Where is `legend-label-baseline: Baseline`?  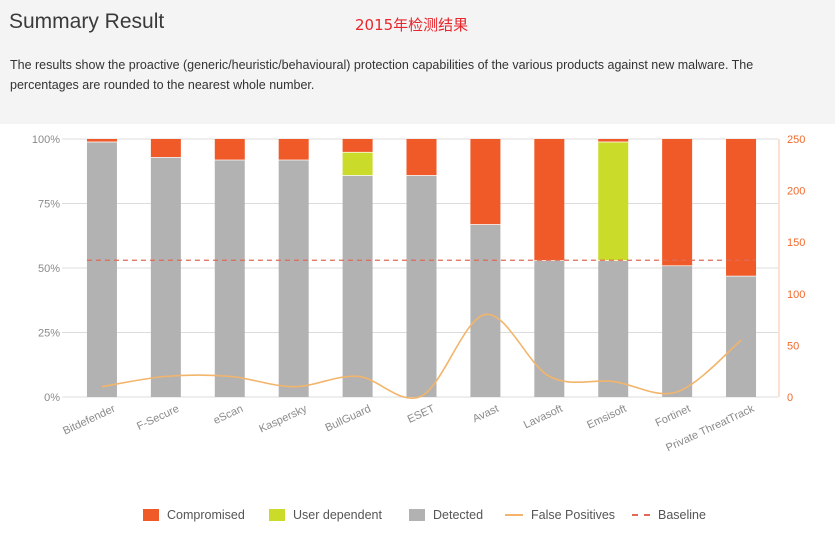 legend-label-baseline: Baseline is located at coordinates (682, 515).